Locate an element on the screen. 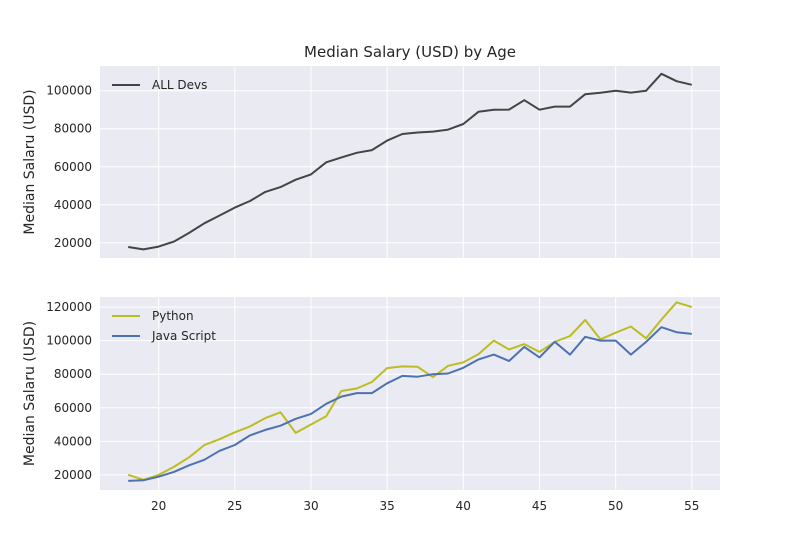  x-tick-label: 55 is located at coordinates (691, 506).